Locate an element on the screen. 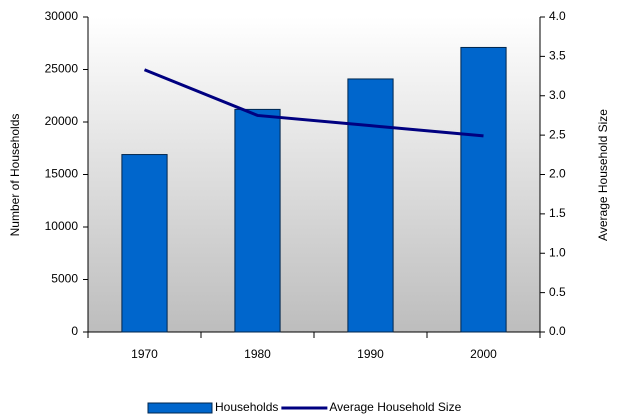 The width and height of the screenshot is (619, 420). y-tick-label: 25000 is located at coordinates (62, 69).